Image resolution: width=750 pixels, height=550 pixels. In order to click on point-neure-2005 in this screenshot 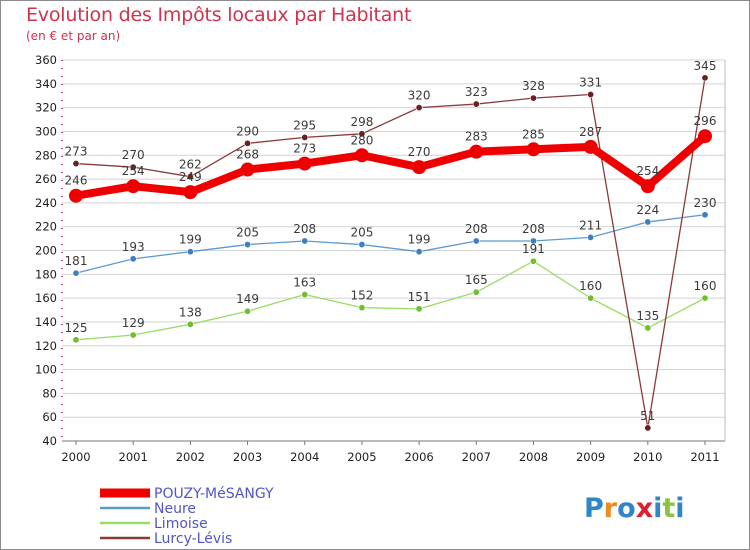, I will do `click(362, 245)`.